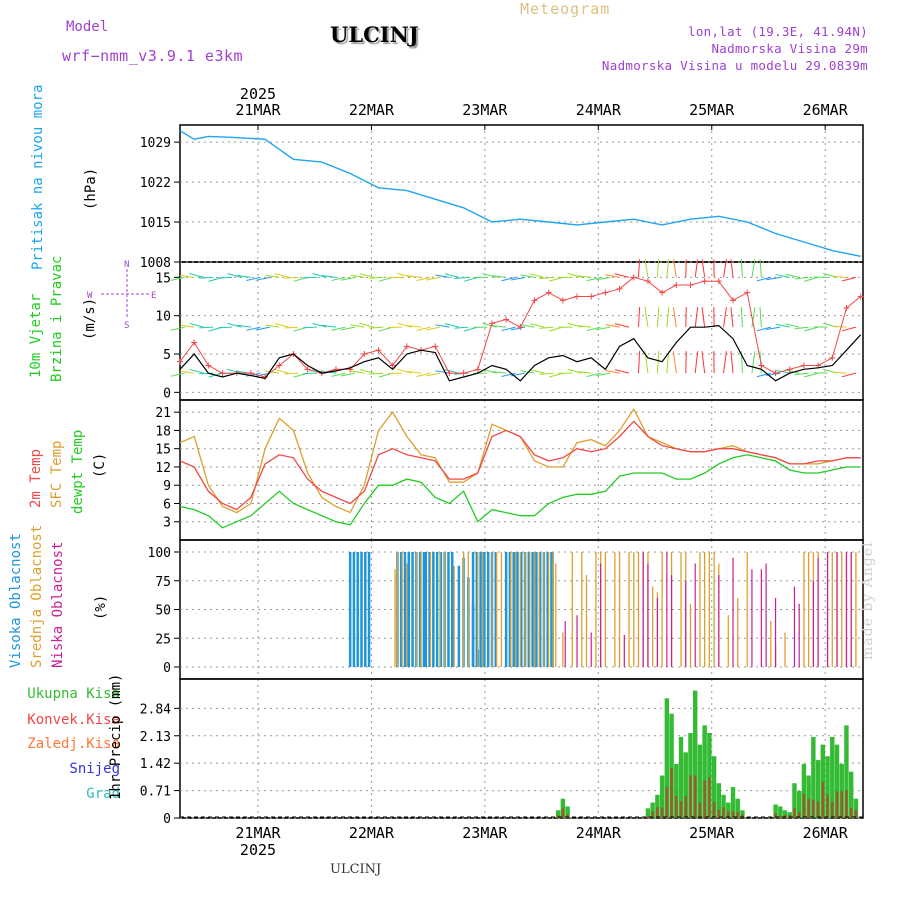  Describe the element at coordinates (126, 265) in the screenshot. I see `compass-n: N` at that location.